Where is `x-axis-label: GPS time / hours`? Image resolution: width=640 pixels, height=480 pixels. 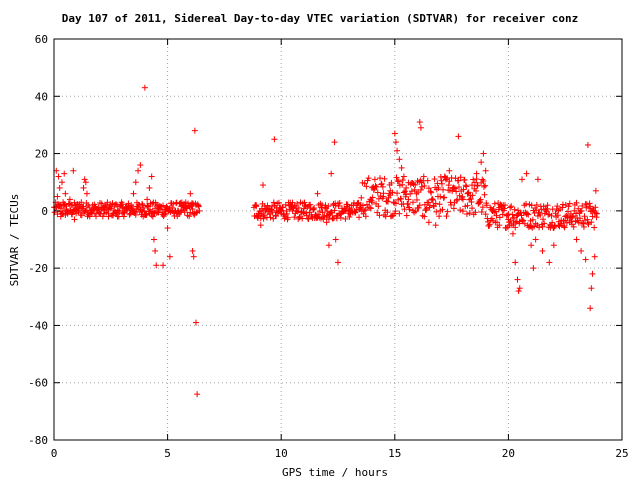 x-axis-label: GPS time / hours is located at coordinates (335, 472).